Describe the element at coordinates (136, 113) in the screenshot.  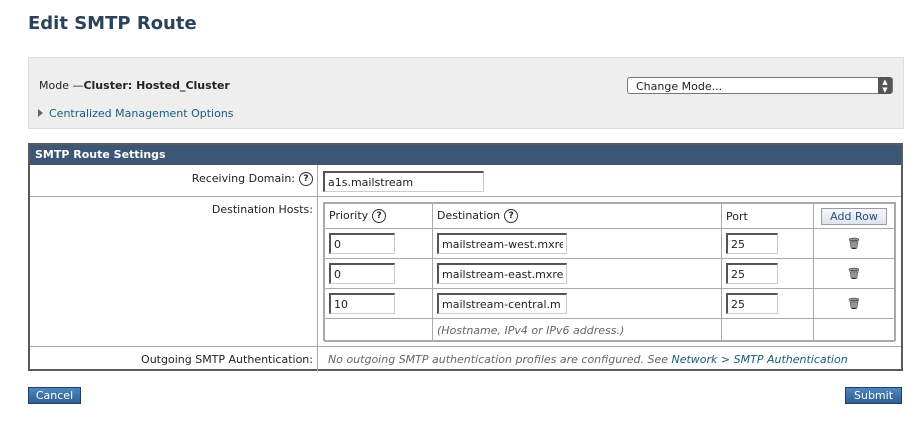
I see `centralized-management-options-link: Centralized Management Options` at that location.